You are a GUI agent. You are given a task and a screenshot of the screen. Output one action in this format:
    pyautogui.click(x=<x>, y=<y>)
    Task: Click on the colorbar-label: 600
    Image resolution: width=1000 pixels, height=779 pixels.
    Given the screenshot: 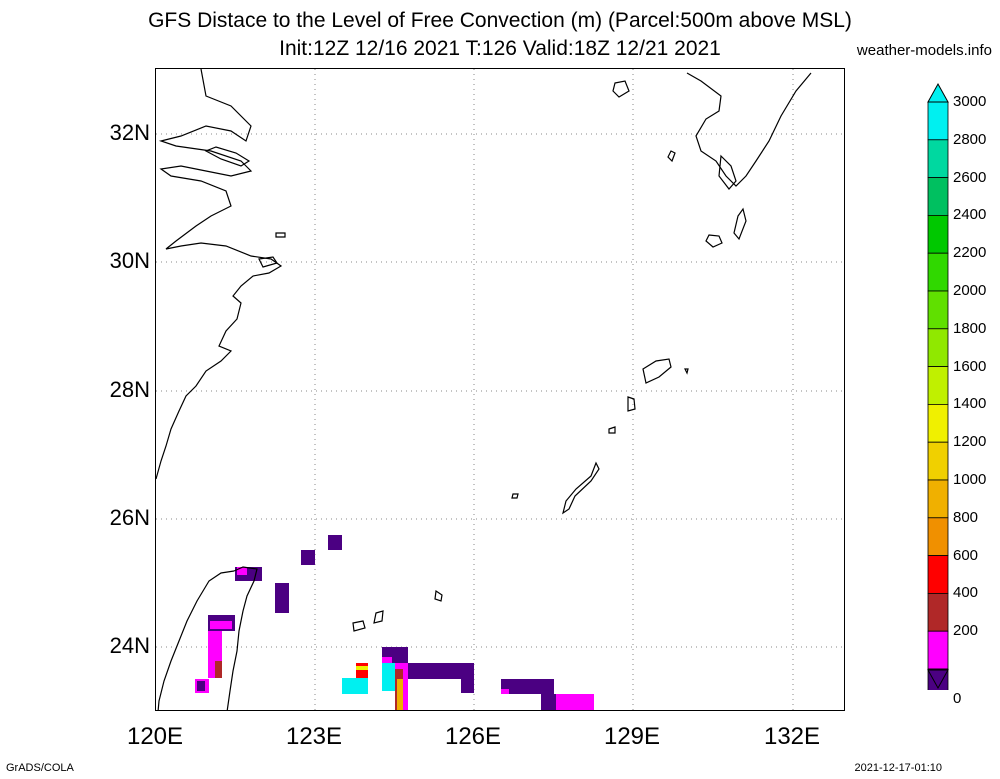 What is the action you would take?
    pyautogui.click(x=966, y=555)
    